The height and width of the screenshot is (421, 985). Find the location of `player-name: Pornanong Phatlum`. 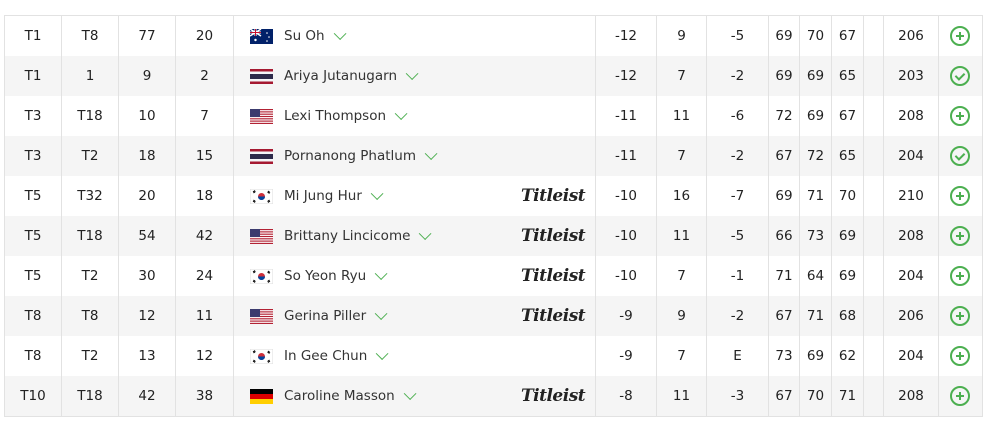

player-name: Pornanong Phatlum is located at coordinates (350, 156).